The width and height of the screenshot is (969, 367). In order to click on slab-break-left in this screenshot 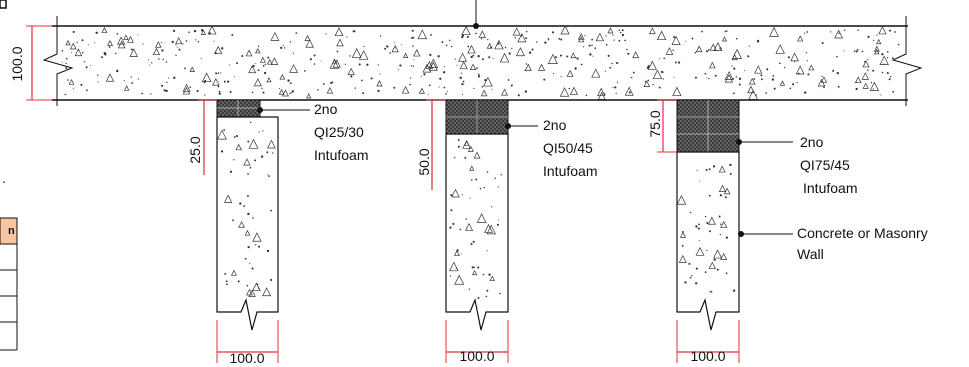, I will do `click(58, 61)`.